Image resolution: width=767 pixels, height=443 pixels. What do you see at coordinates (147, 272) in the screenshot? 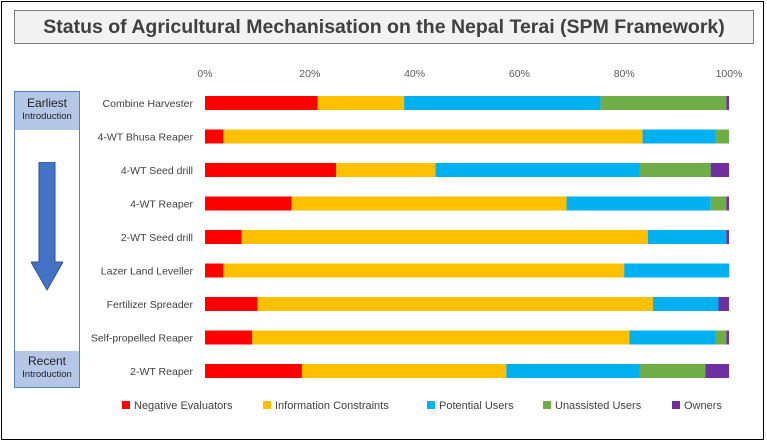
I see `category-label: Lazer Land Leveller` at bounding box center [147, 272].